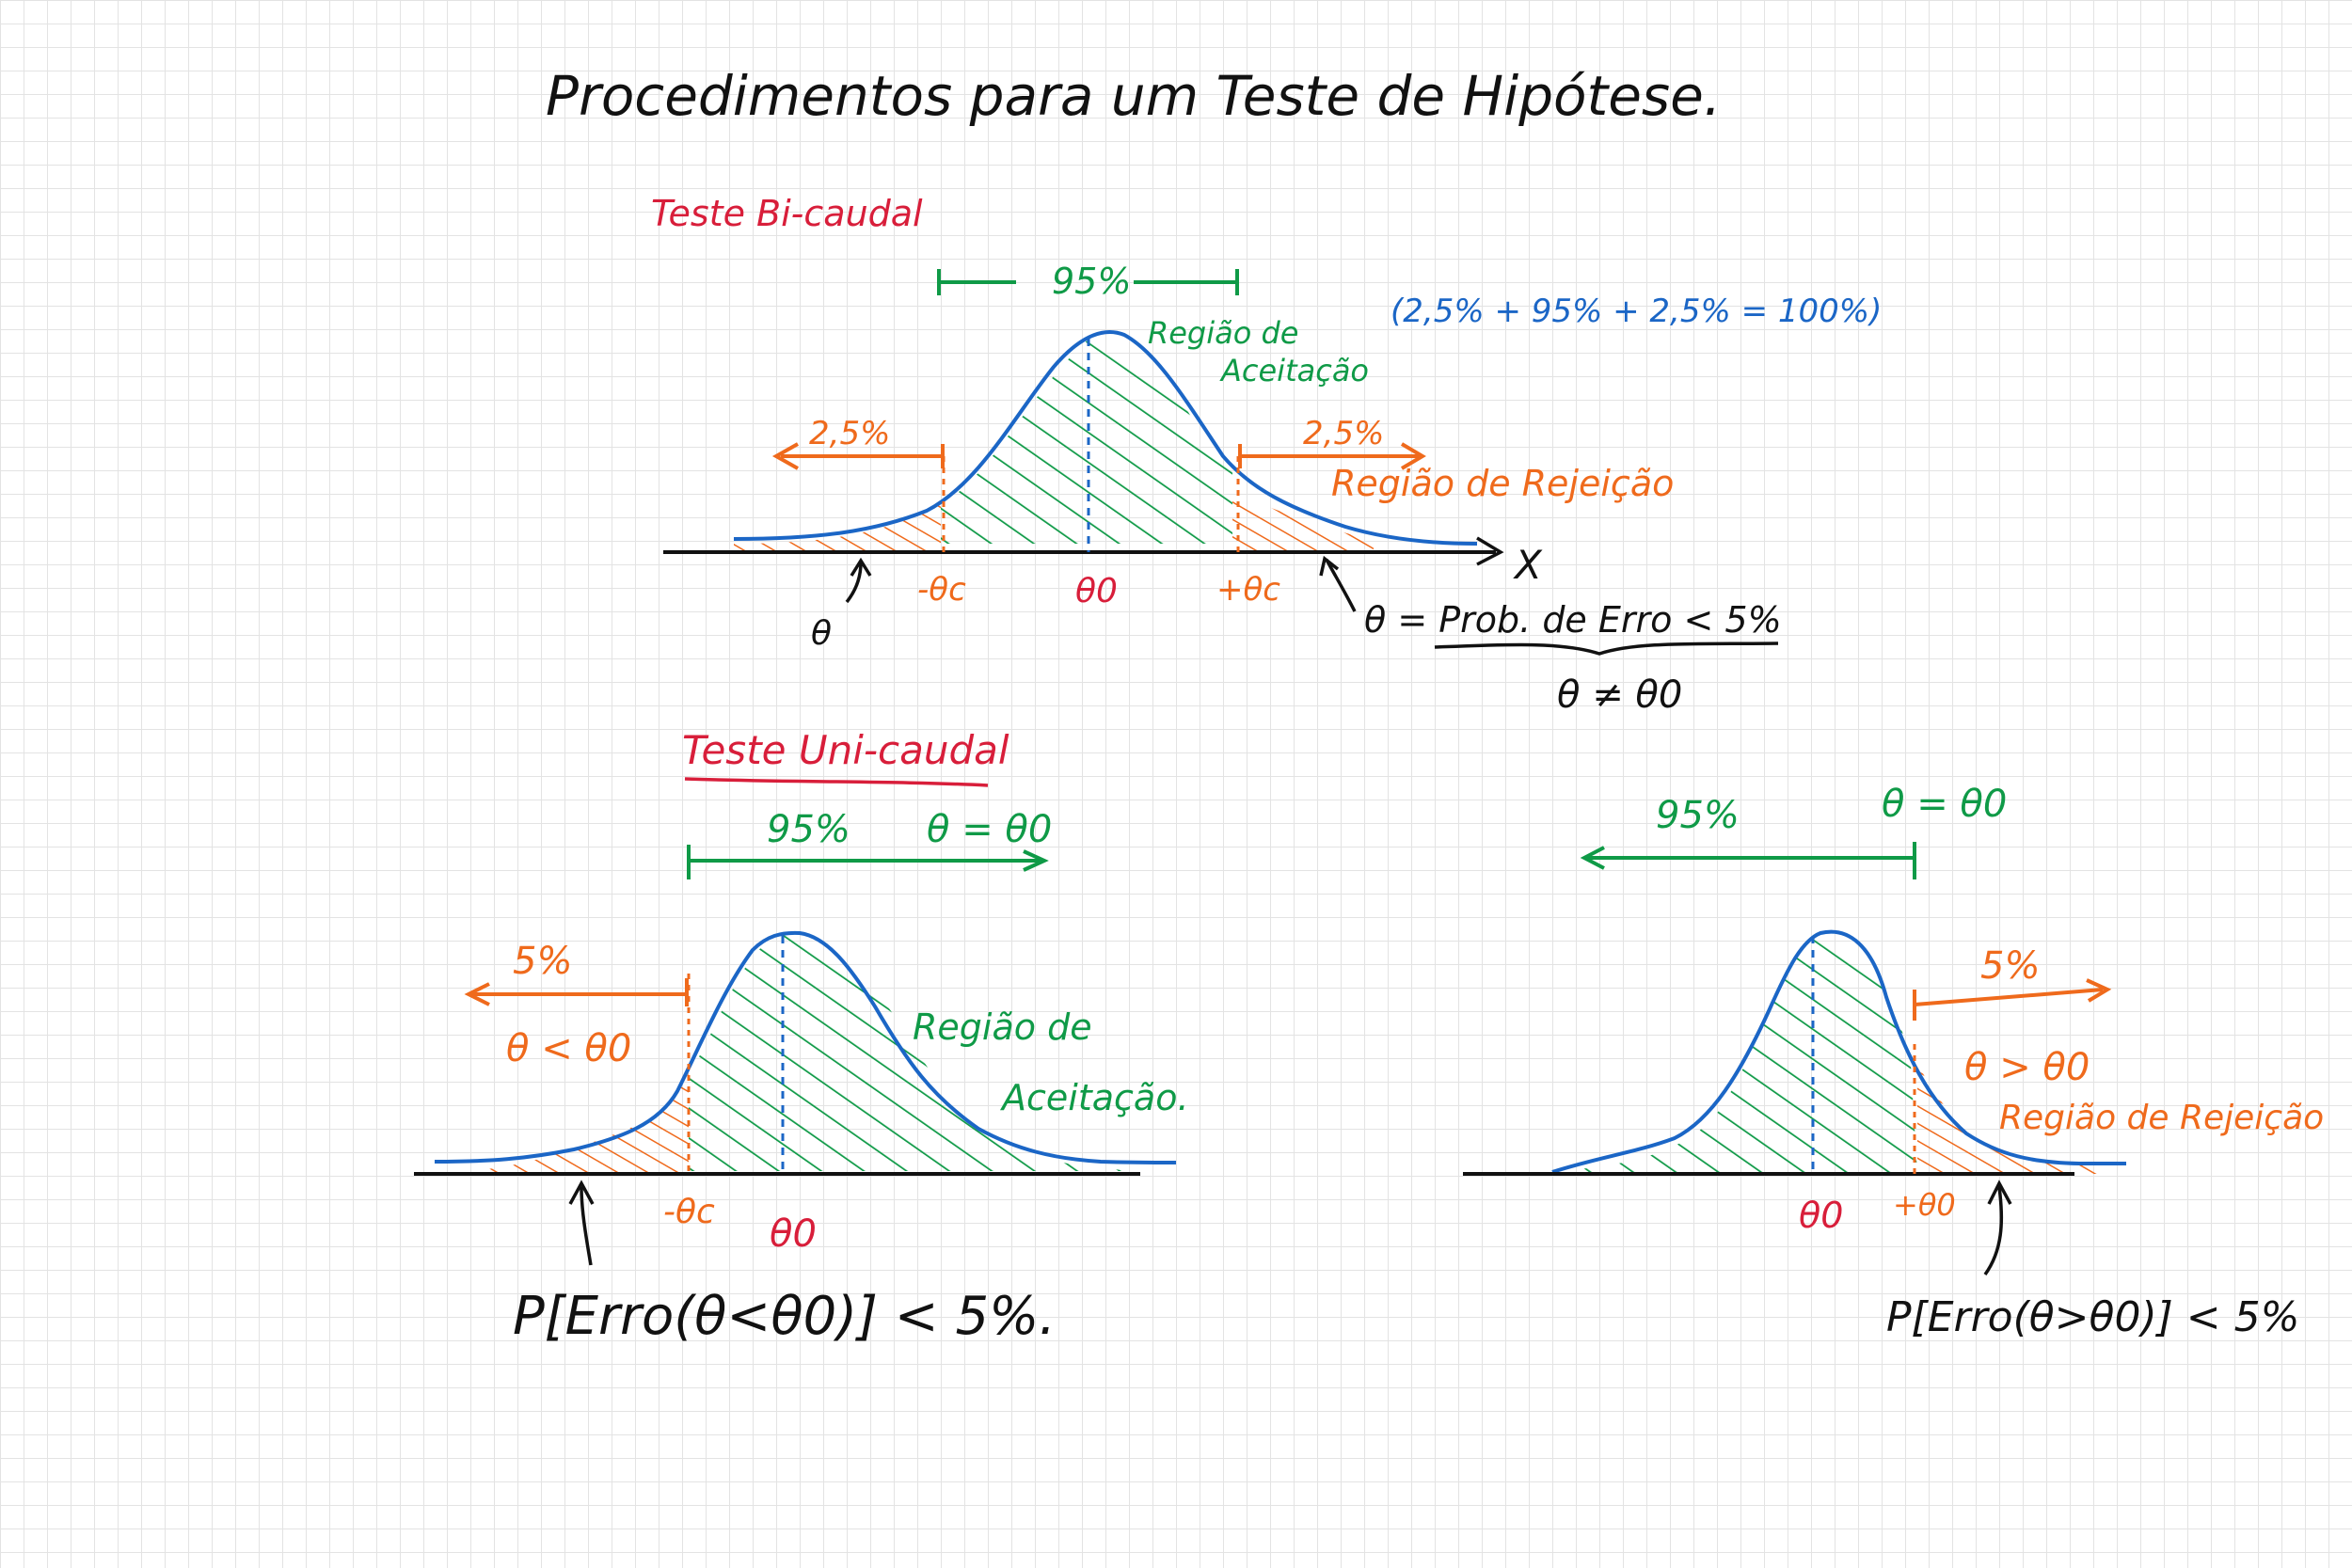  Describe the element at coordinates (1821, 1215) in the screenshot. I see `unicaudal-right-tick-center: θ0` at that location.